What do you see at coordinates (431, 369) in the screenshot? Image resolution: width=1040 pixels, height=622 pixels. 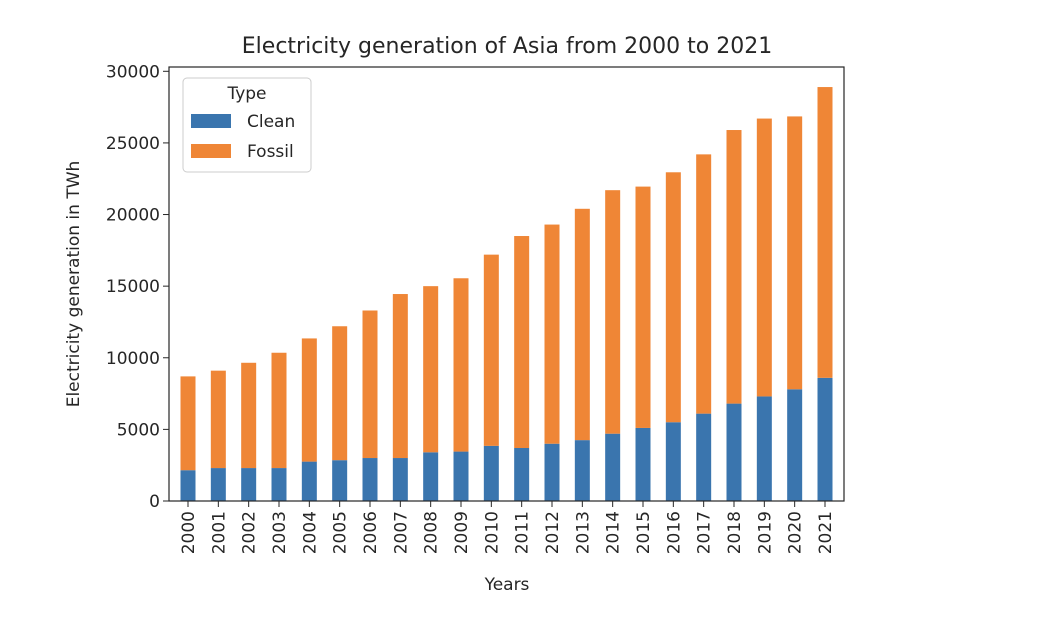 I see `bar-fossil-2008` at bounding box center [431, 369].